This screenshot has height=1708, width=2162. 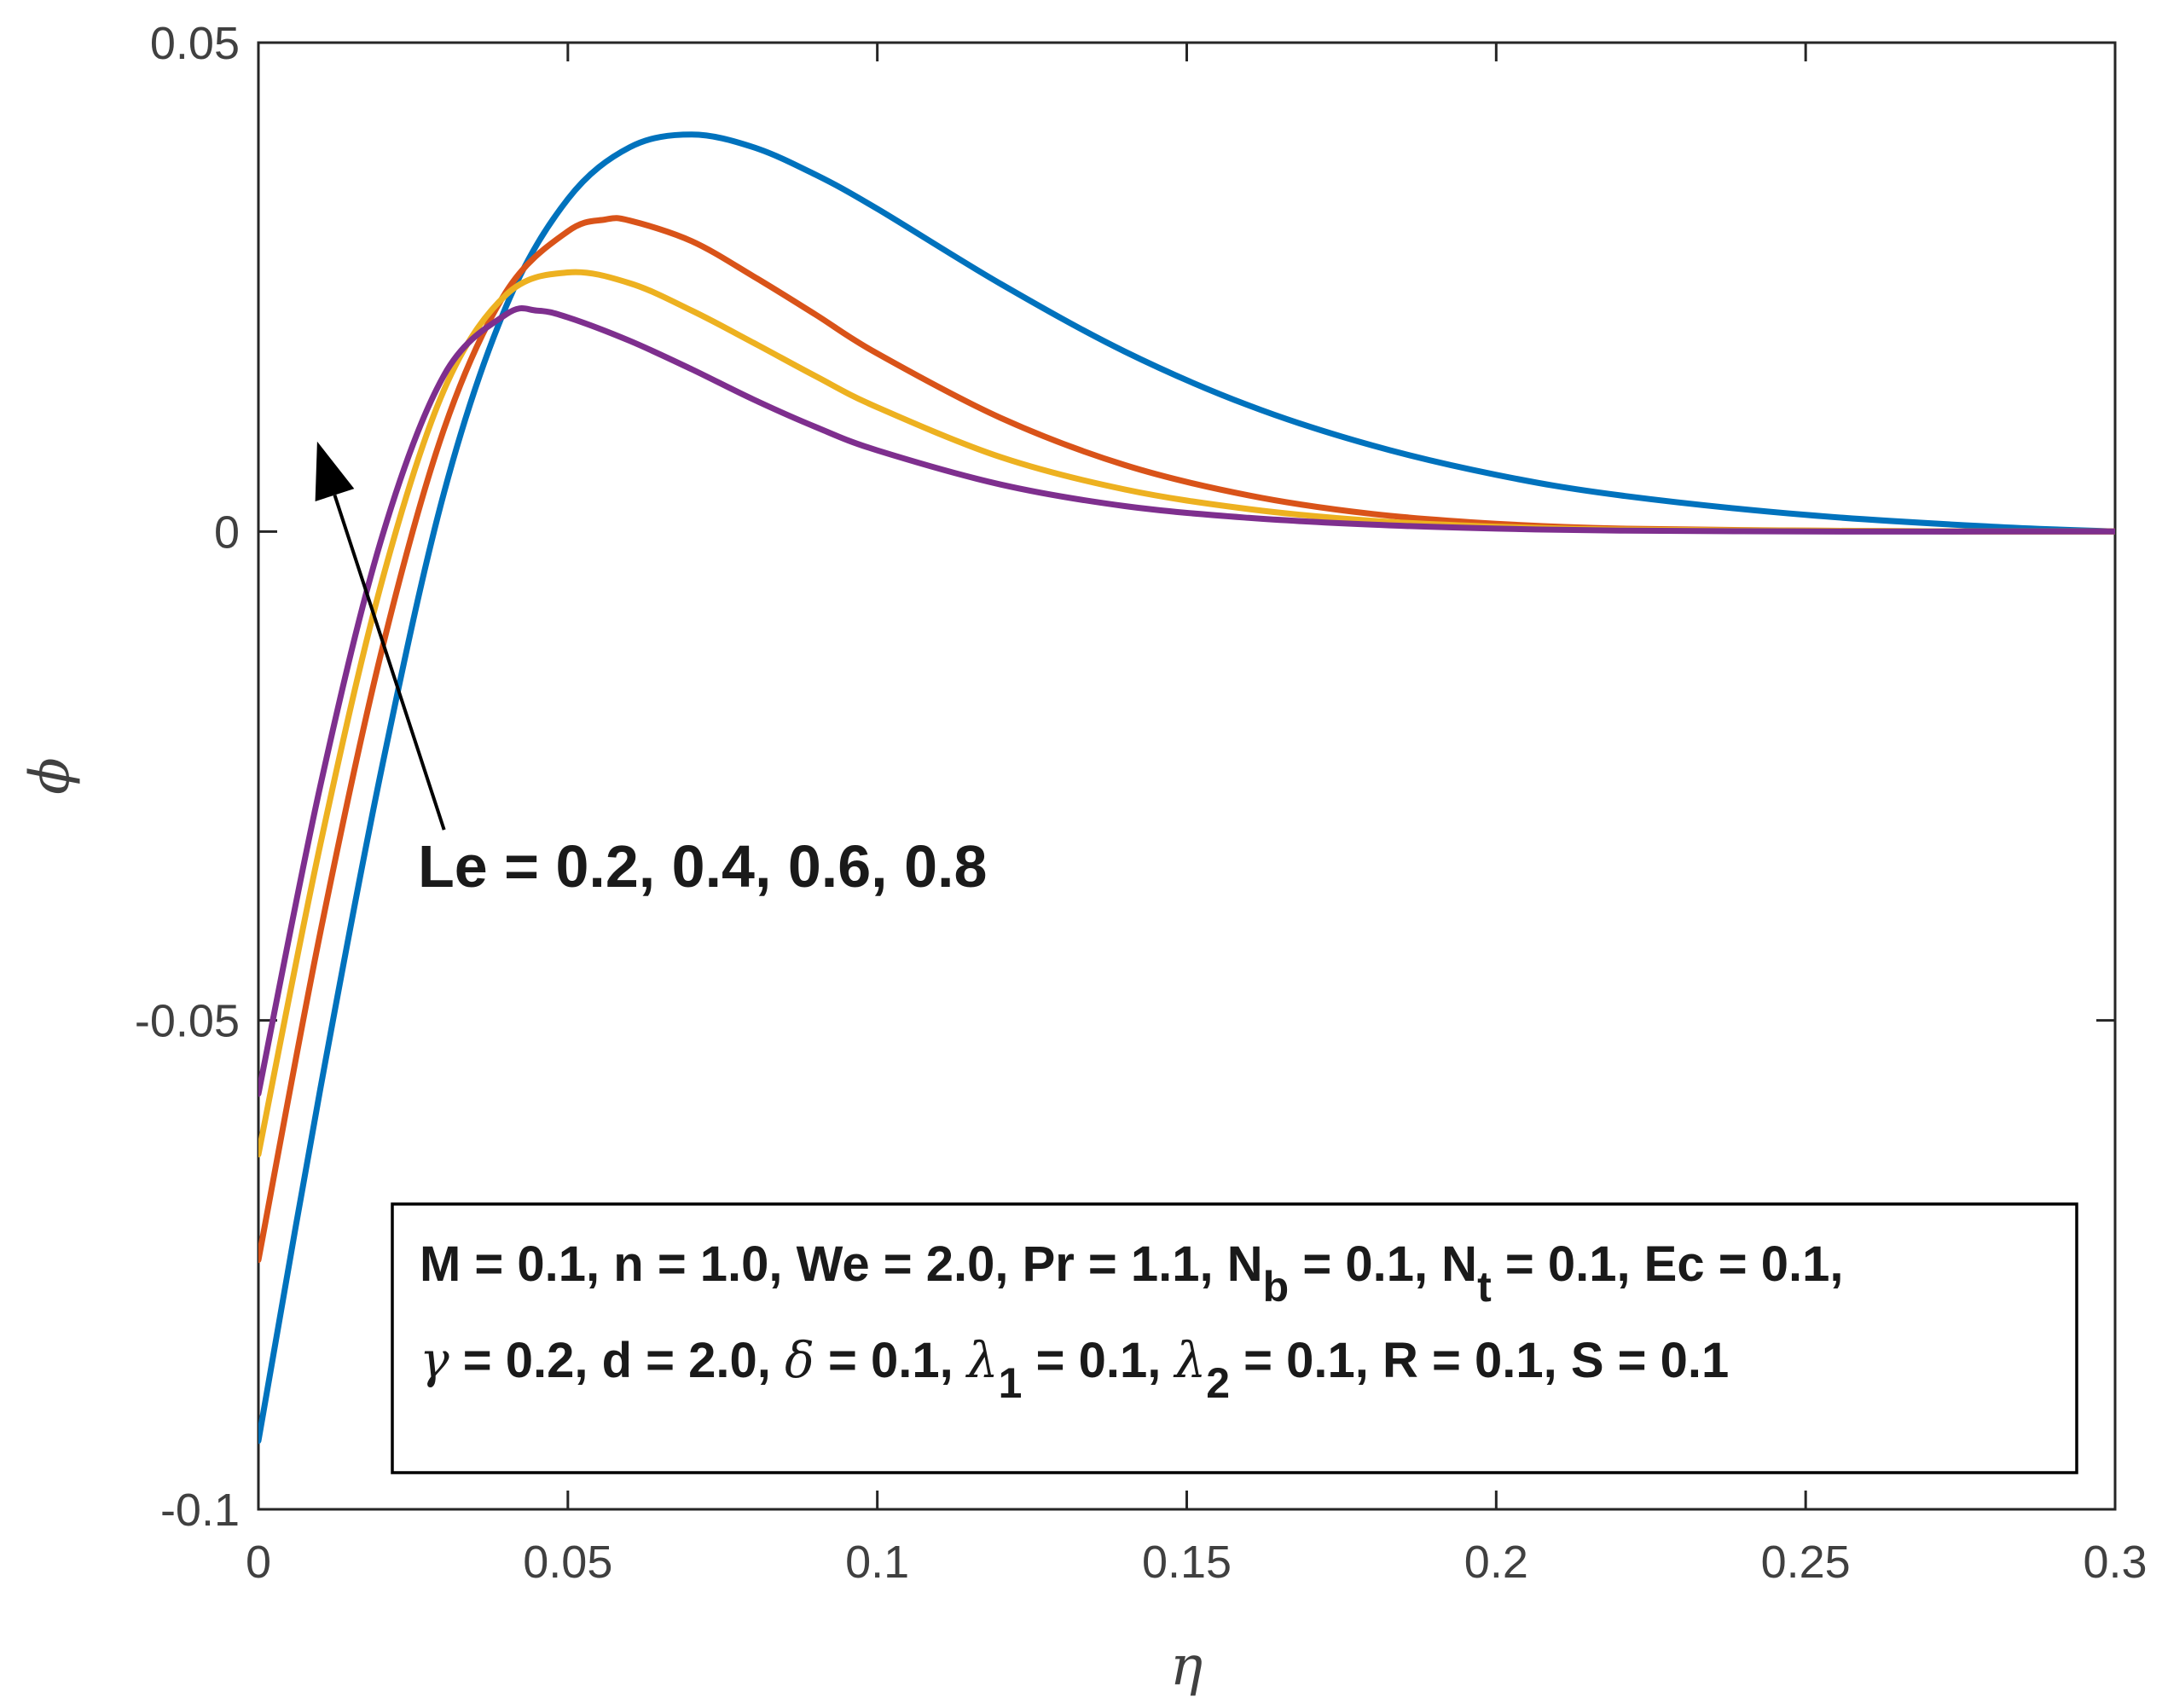 I want to click on y-tick-label: -0.05, so click(x=187, y=1021).